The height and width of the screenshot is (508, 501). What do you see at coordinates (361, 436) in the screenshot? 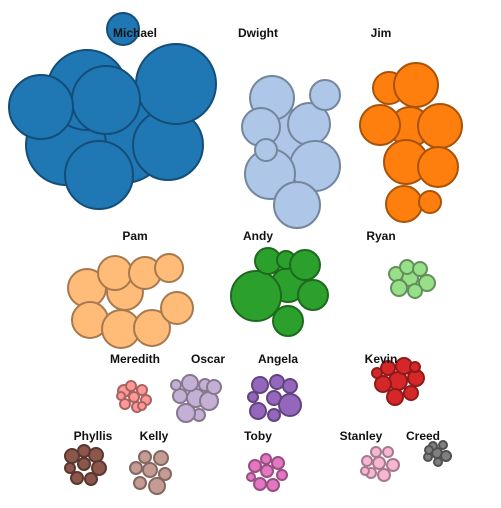
I see `group-label-stanley: Stanley` at bounding box center [361, 436].